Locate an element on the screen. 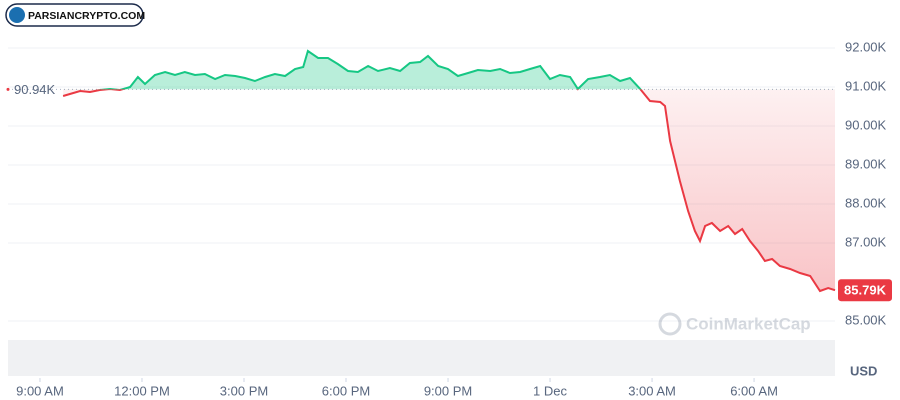  watermark-text: CoinMarketCap is located at coordinates (748, 323).